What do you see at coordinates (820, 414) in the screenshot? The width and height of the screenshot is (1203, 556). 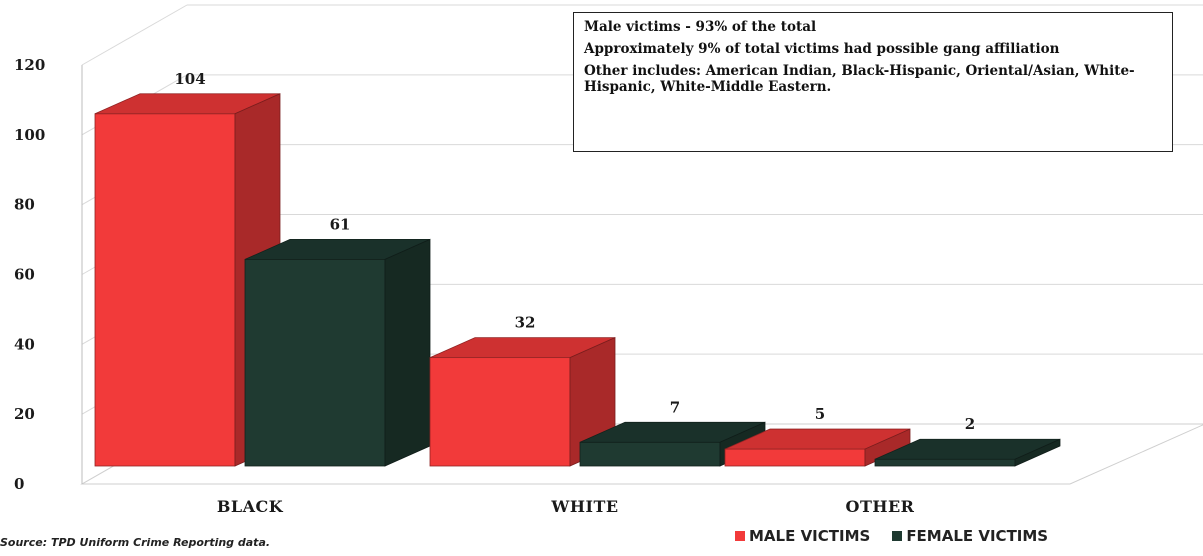 I see `data-label: 5` at bounding box center [820, 414].